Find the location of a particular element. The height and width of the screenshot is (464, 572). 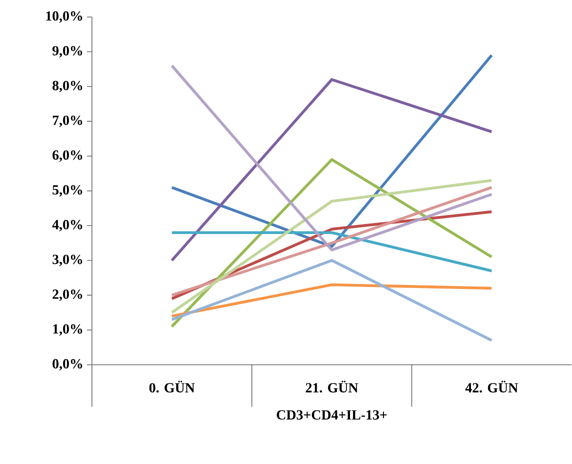

y-tick-label: 10,0% is located at coordinates (64, 17).